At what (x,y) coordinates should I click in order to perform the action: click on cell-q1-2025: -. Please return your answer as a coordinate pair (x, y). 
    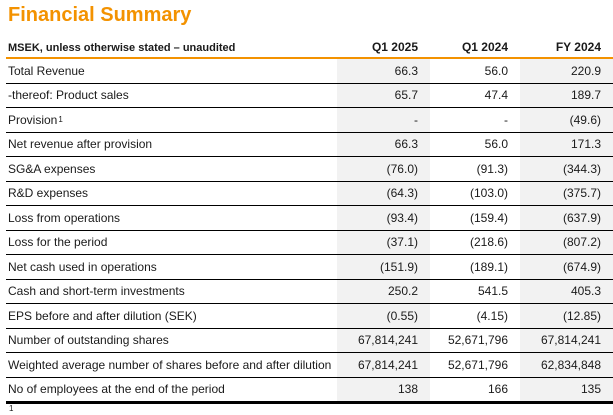
    Looking at the image, I should click on (383, 120).